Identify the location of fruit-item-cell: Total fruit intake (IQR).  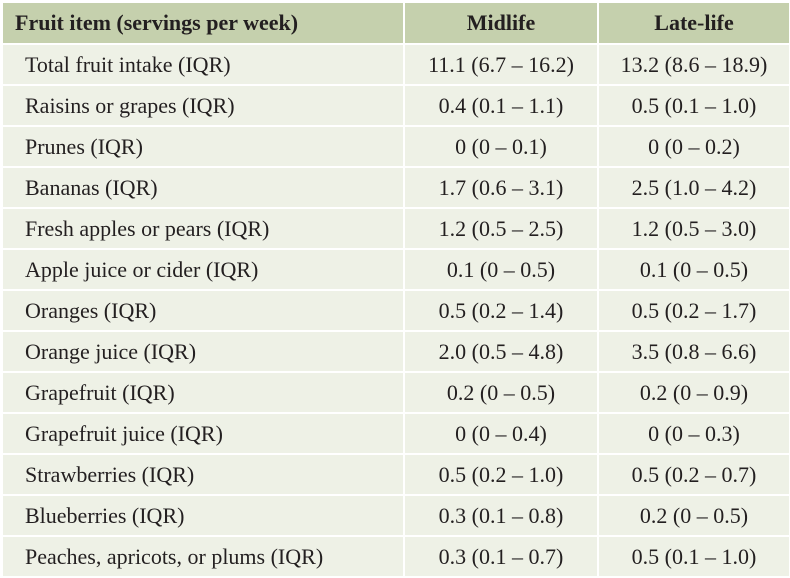
(203, 64).